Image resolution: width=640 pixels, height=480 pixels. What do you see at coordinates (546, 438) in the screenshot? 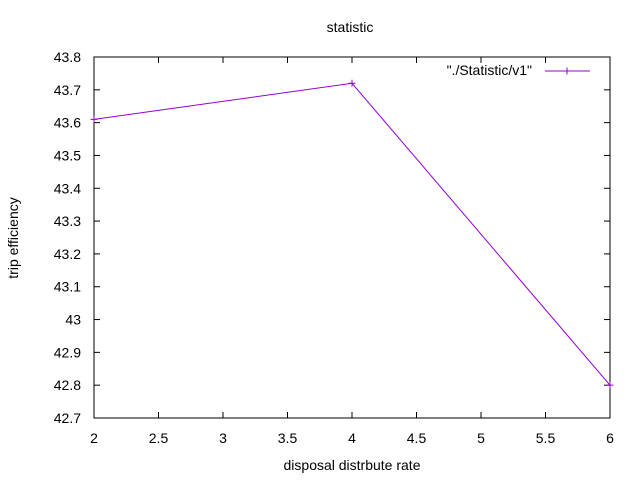
I see `x-tick-label: 5.5` at bounding box center [546, 438].